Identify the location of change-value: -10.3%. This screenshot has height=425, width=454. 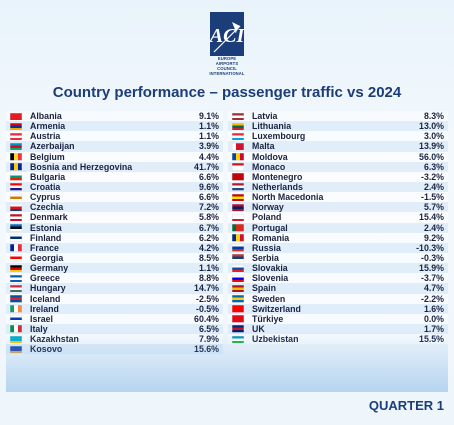
(430, 247).